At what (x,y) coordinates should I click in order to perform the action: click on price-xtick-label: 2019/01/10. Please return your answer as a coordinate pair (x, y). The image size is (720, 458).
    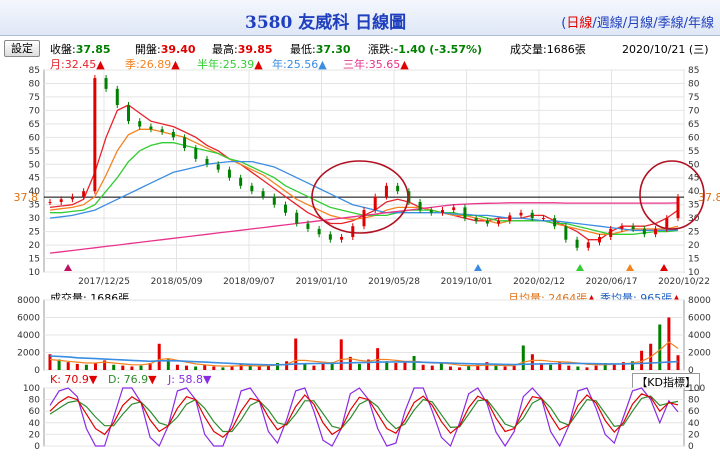
    Looking at the image, I should click on (322, 282).